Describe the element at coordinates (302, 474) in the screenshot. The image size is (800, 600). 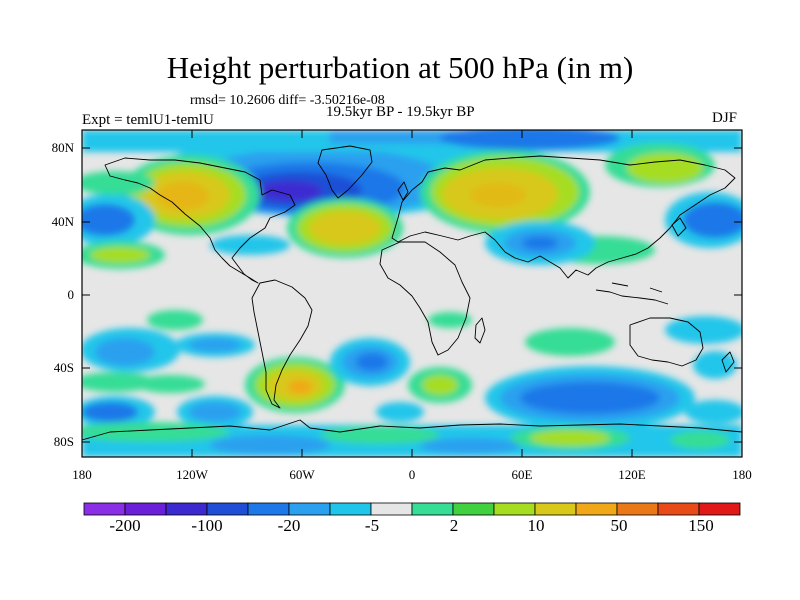
I see `lon-label-60w: 60W` at that location.